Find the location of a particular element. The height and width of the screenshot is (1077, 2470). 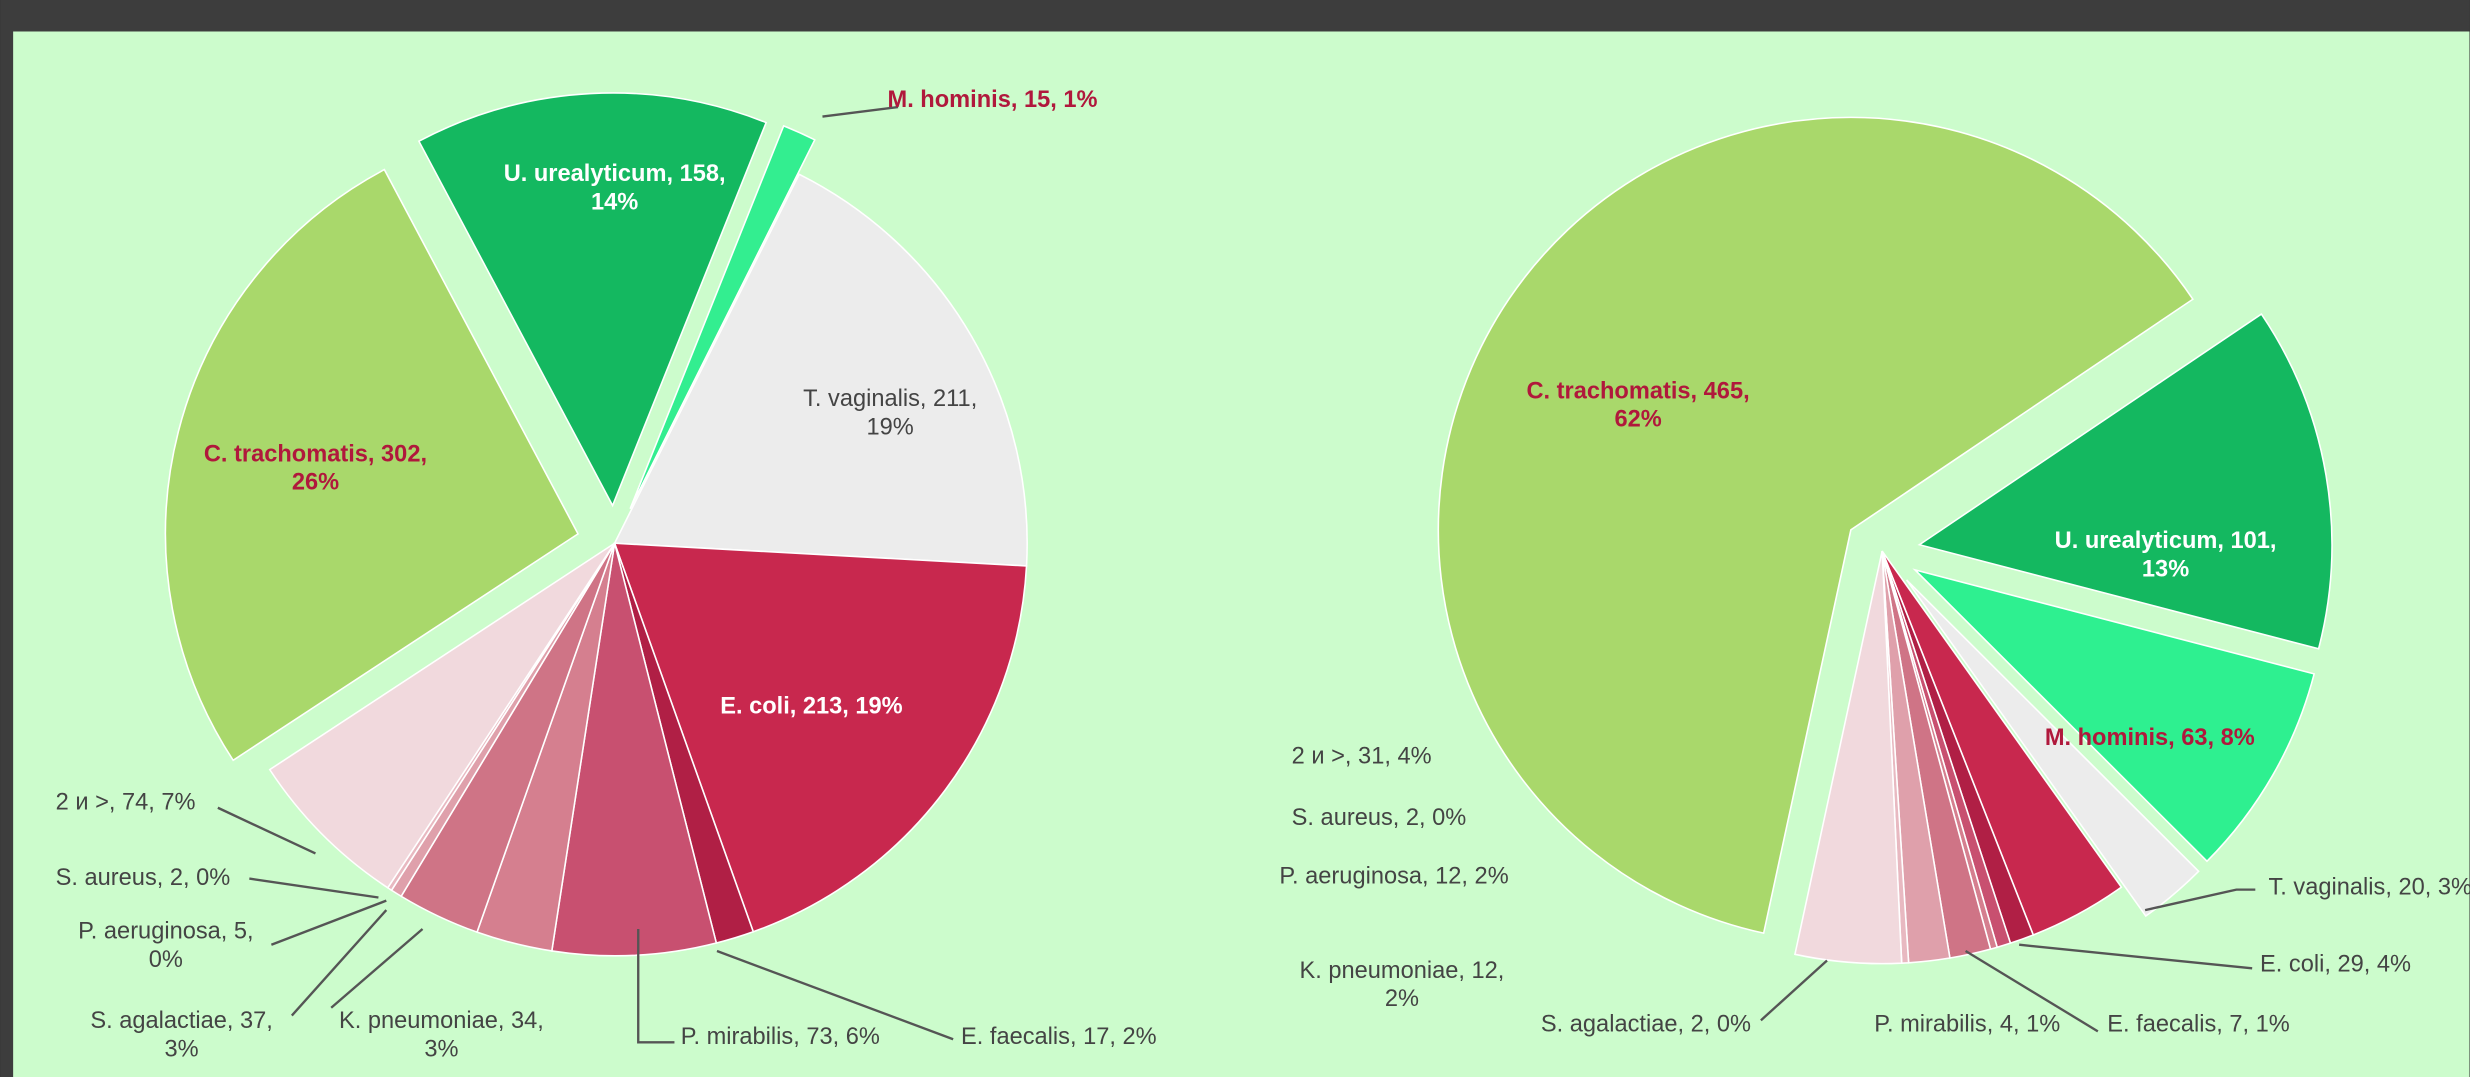

data-label: C. trachomatis, 302, 26% is located at coordinates (315, 468).